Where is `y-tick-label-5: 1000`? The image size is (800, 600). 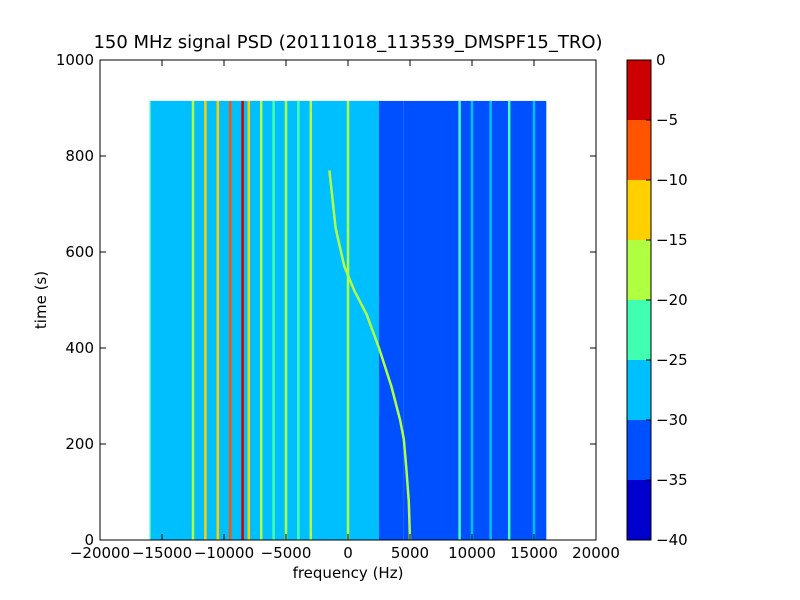 y-tick-label-5: 1000 is located at coordinates (75, 60).